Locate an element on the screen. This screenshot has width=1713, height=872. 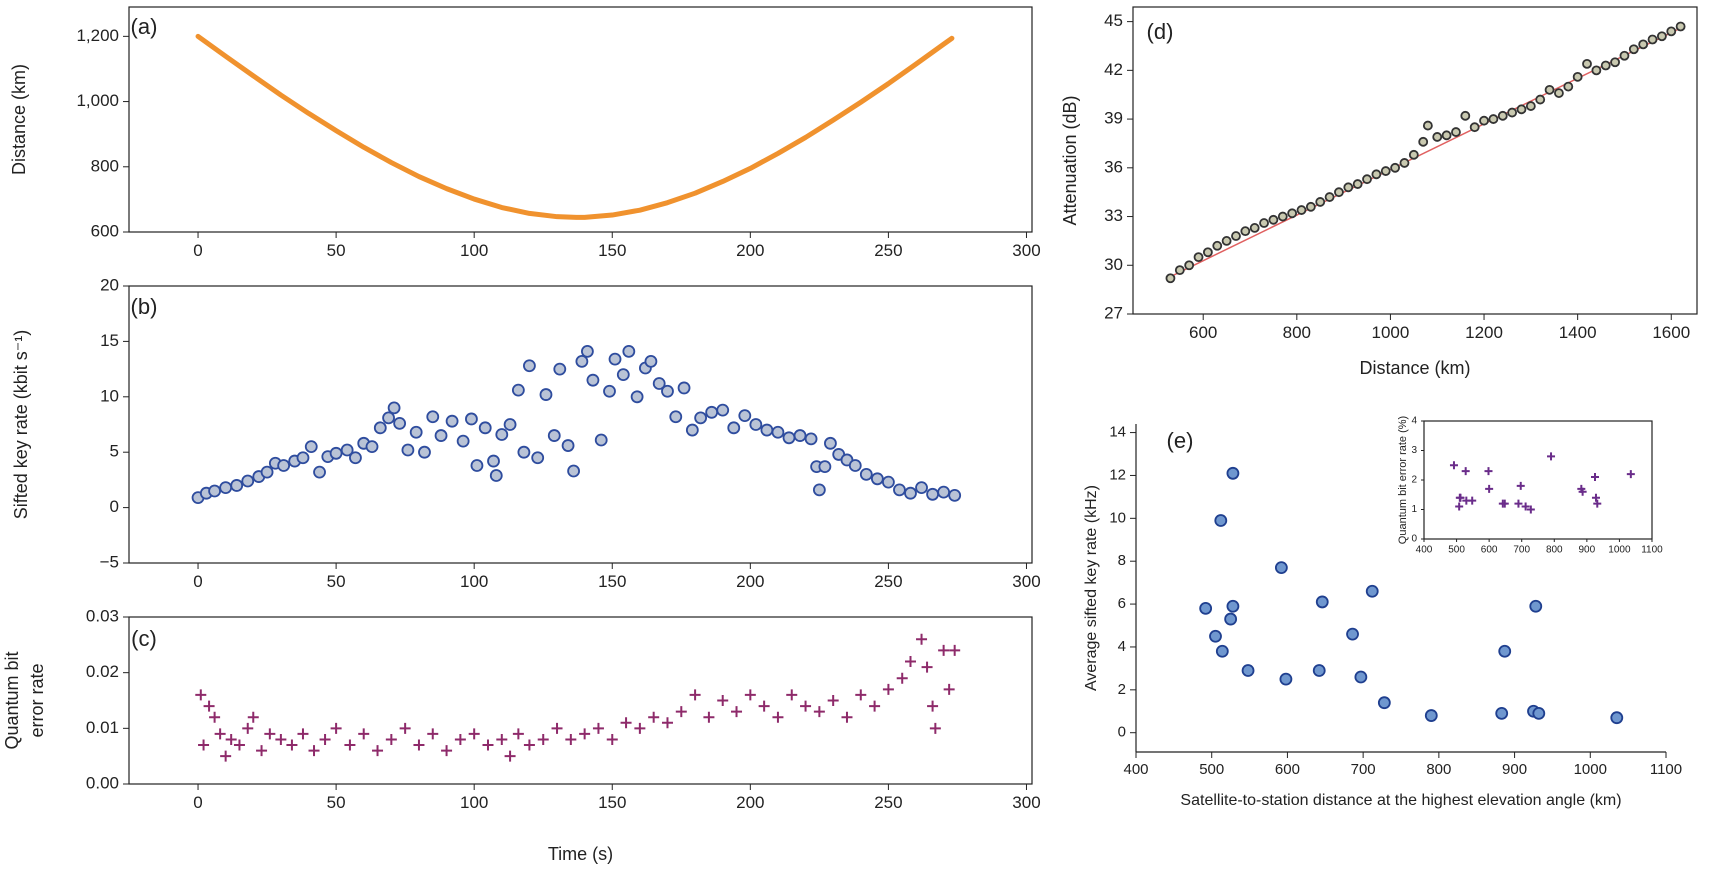
y-tick-label: 0.01 is located at coordinates (102, 727).